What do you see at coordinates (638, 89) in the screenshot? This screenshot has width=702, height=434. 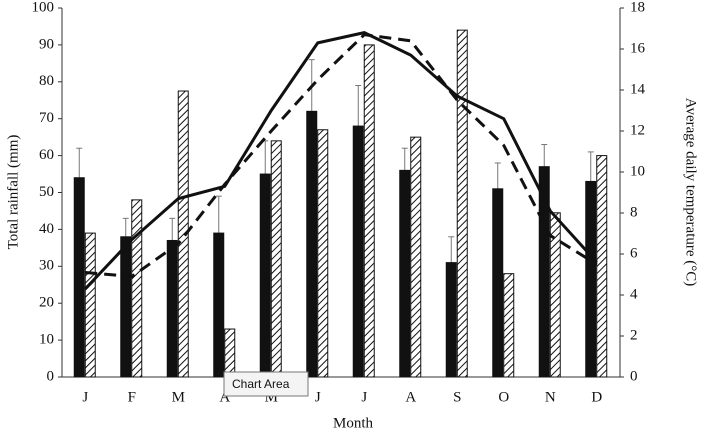 I see `y2-tick-label: 14` at bounding box center [638, 89].